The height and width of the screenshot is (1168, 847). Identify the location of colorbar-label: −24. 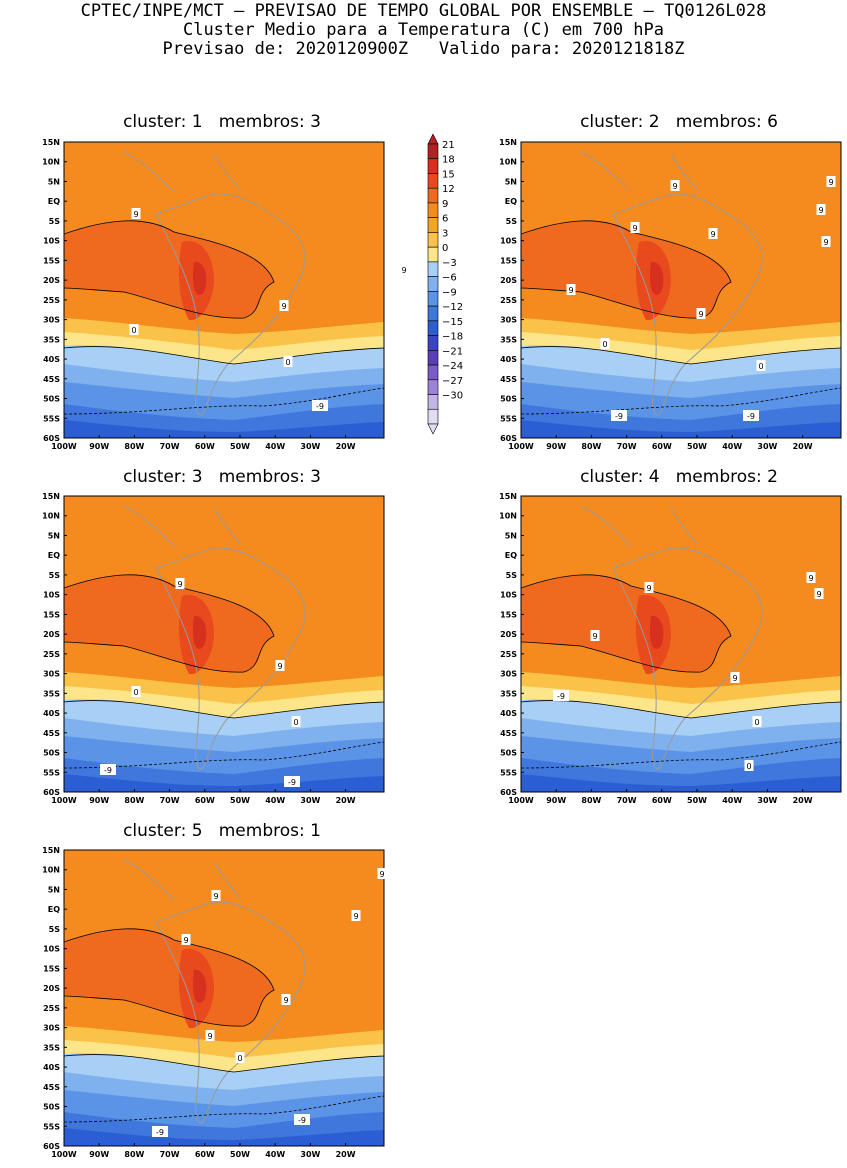
(452, 366).